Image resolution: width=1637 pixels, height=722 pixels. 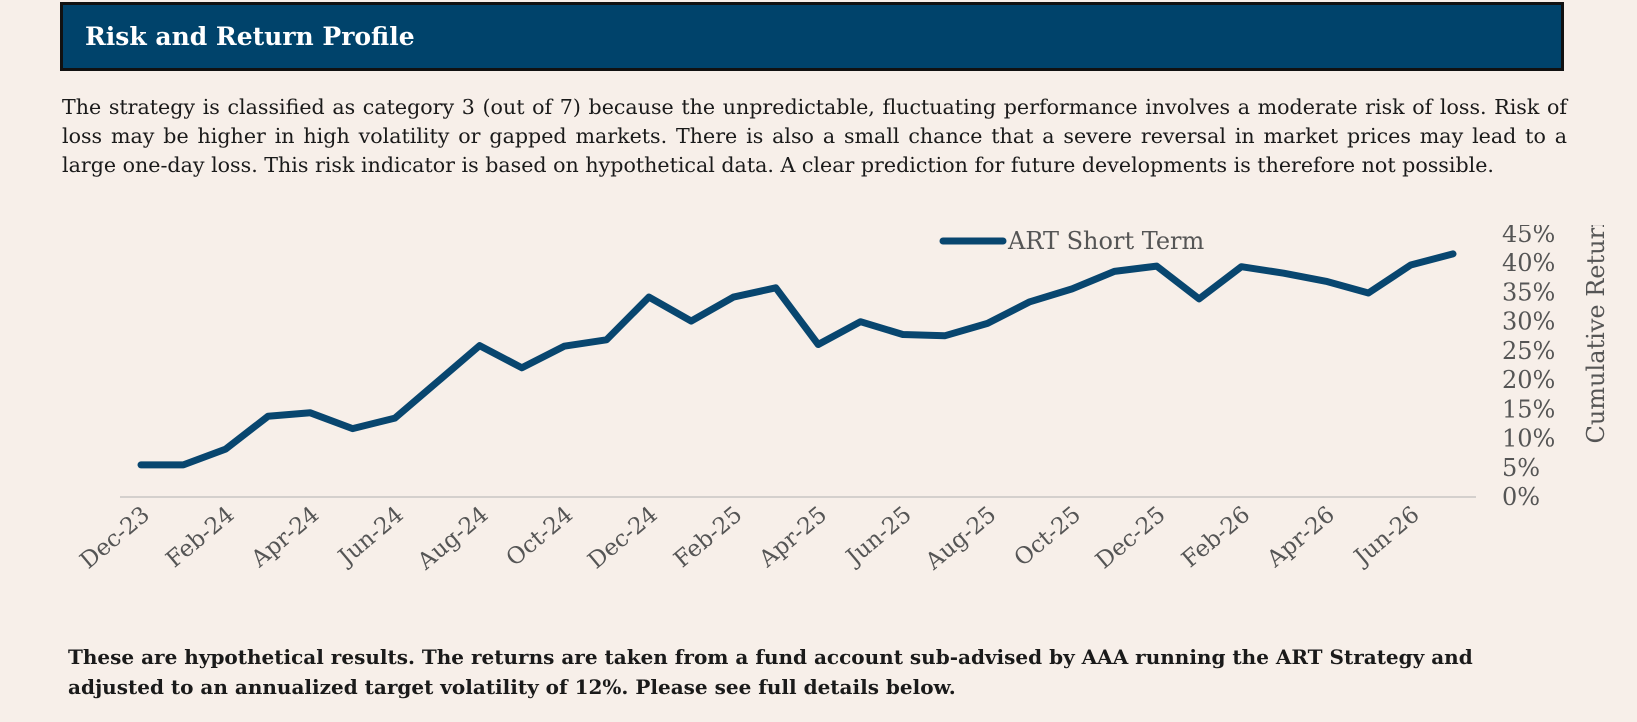 What do you see at coordinates (540, 537) in the screenshot?
I see `x-tick-label: Oct-24` at bounding box center [540, 537].